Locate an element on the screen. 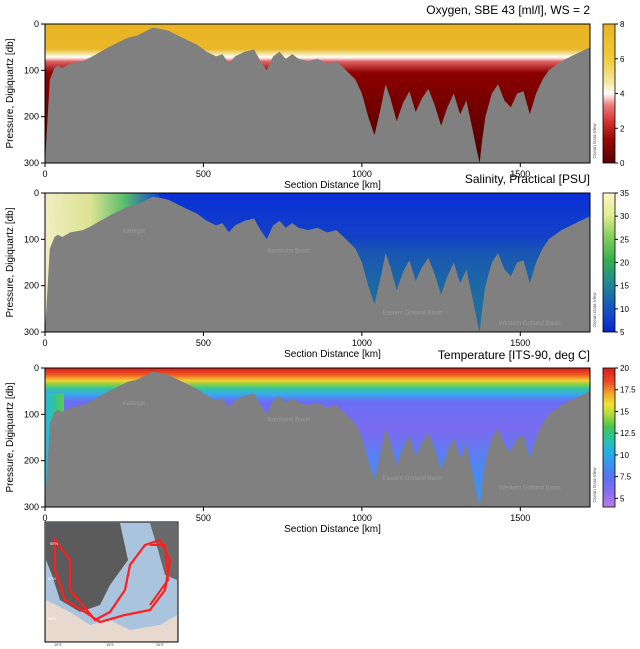 The width and height of the screenshot is (640, 649). map-lat-label: 59°N is located at coordinates (54, 544).